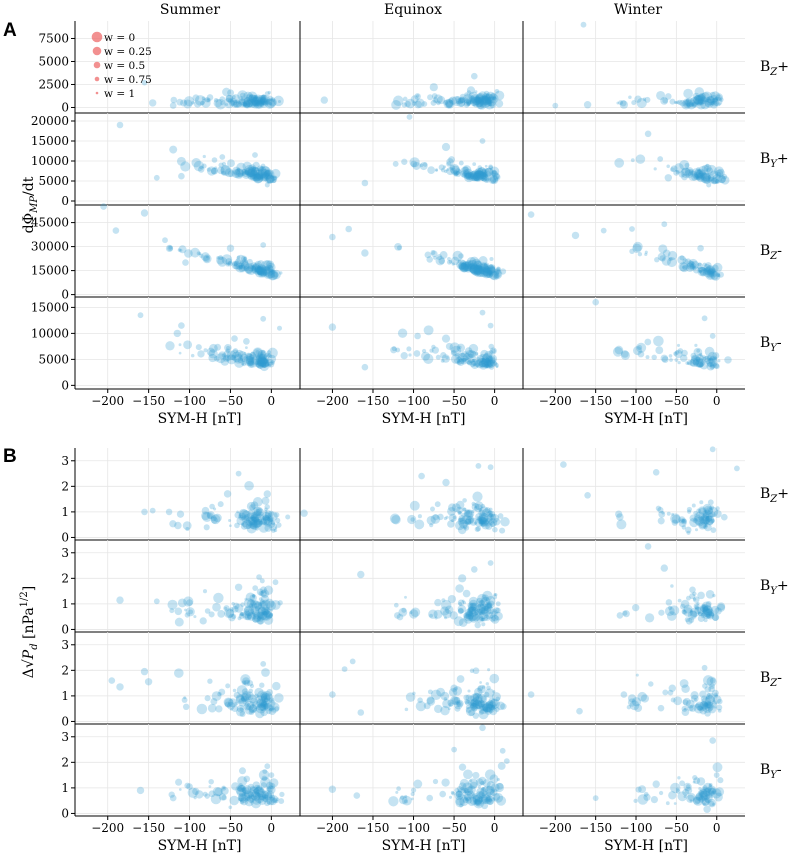  Describe the element at coordinates (332, 828) in the screenshot. I see `x-tick-label: −200` at that location.